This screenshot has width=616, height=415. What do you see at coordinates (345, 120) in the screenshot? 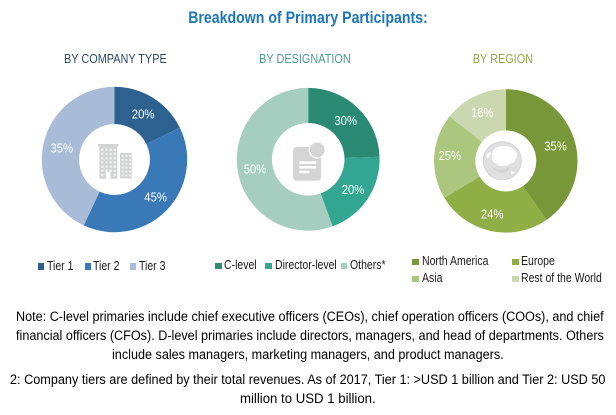
I see `svg-text: 30%` at bounding box center [345, 120].